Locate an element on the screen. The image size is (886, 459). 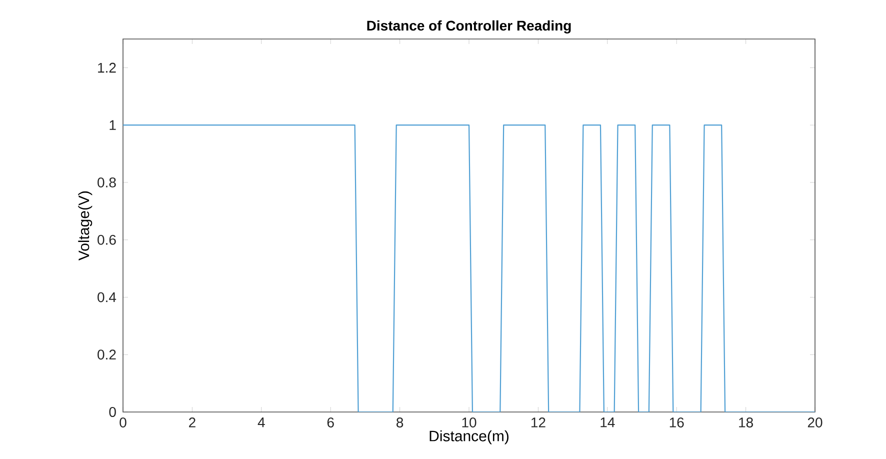
x-tick-label: 20 is located at coordinates (815, 423).